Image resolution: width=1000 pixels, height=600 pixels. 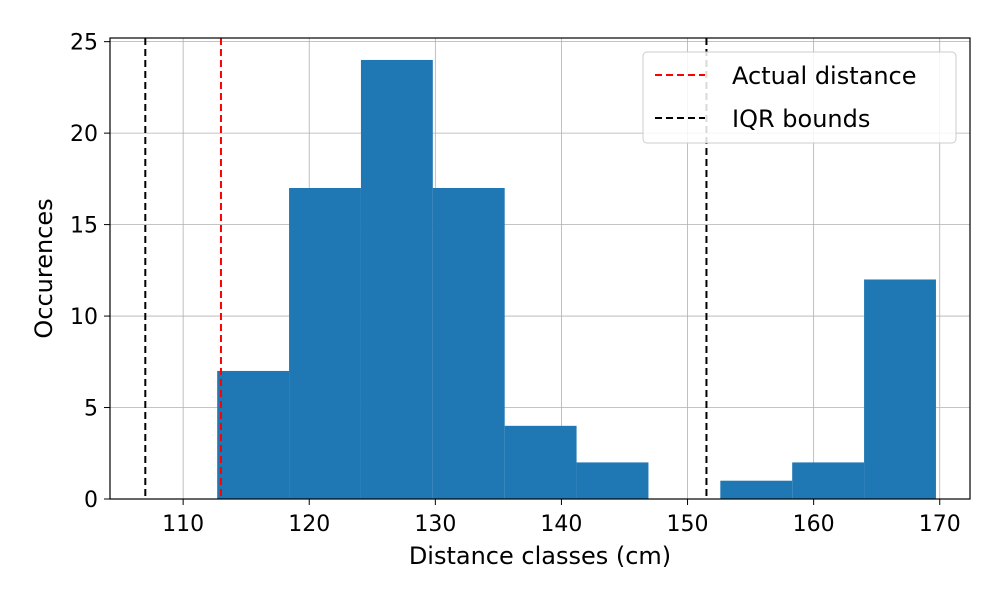 I want to click on x-tick-label: 110, so click(x=183, y=524).